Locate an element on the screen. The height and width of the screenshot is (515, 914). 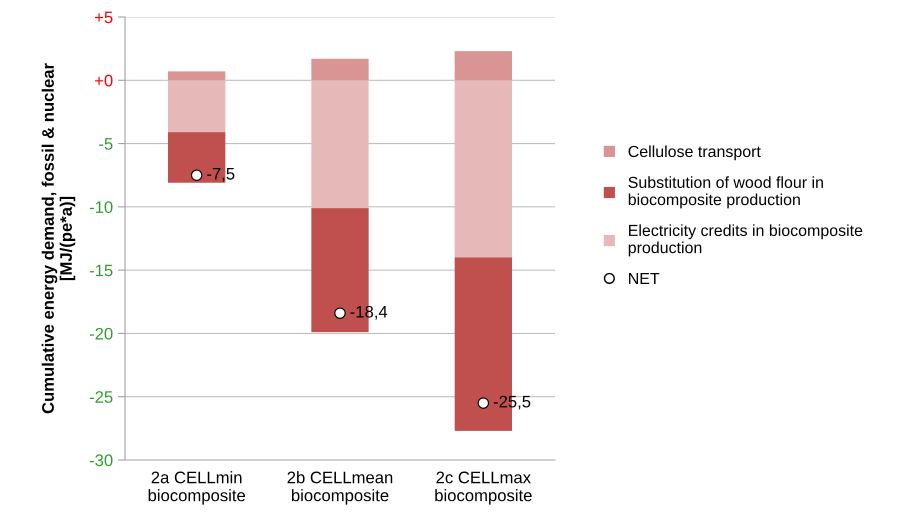
legend-label: NET is located at coordinates (644, 278).